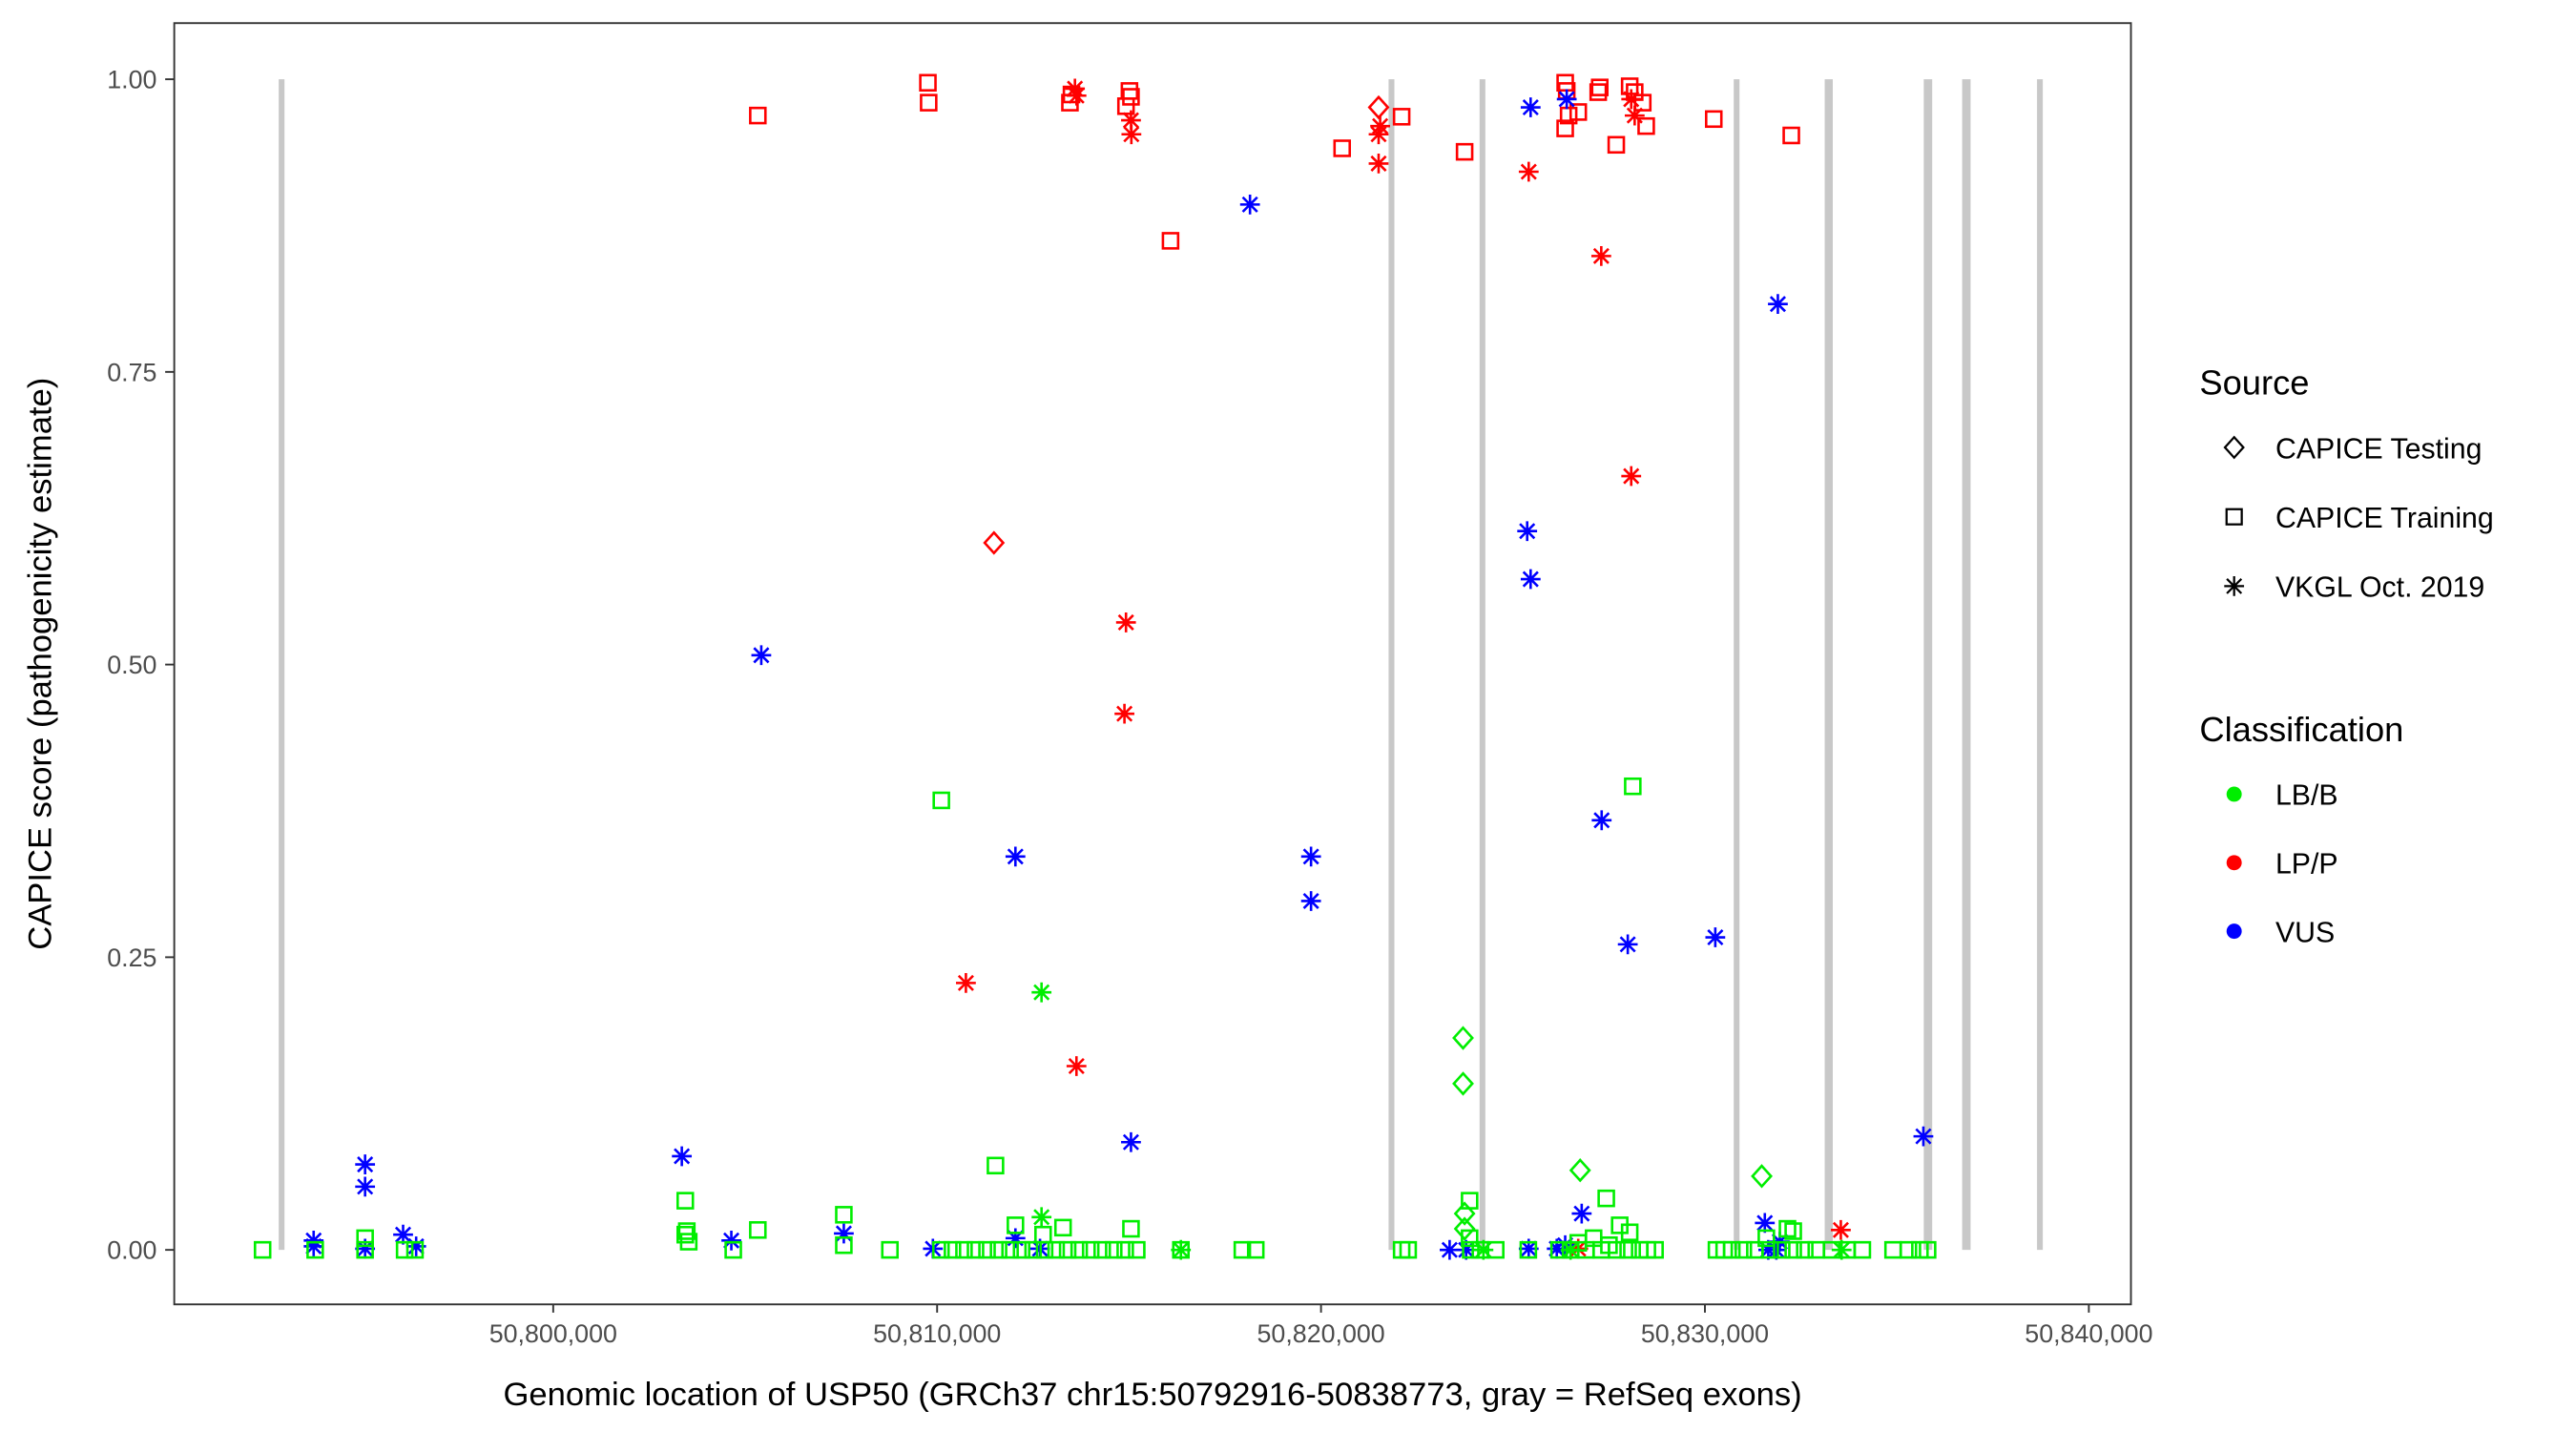  I want to click on legend-item-lbb: LB/B, so click(2282, 796).